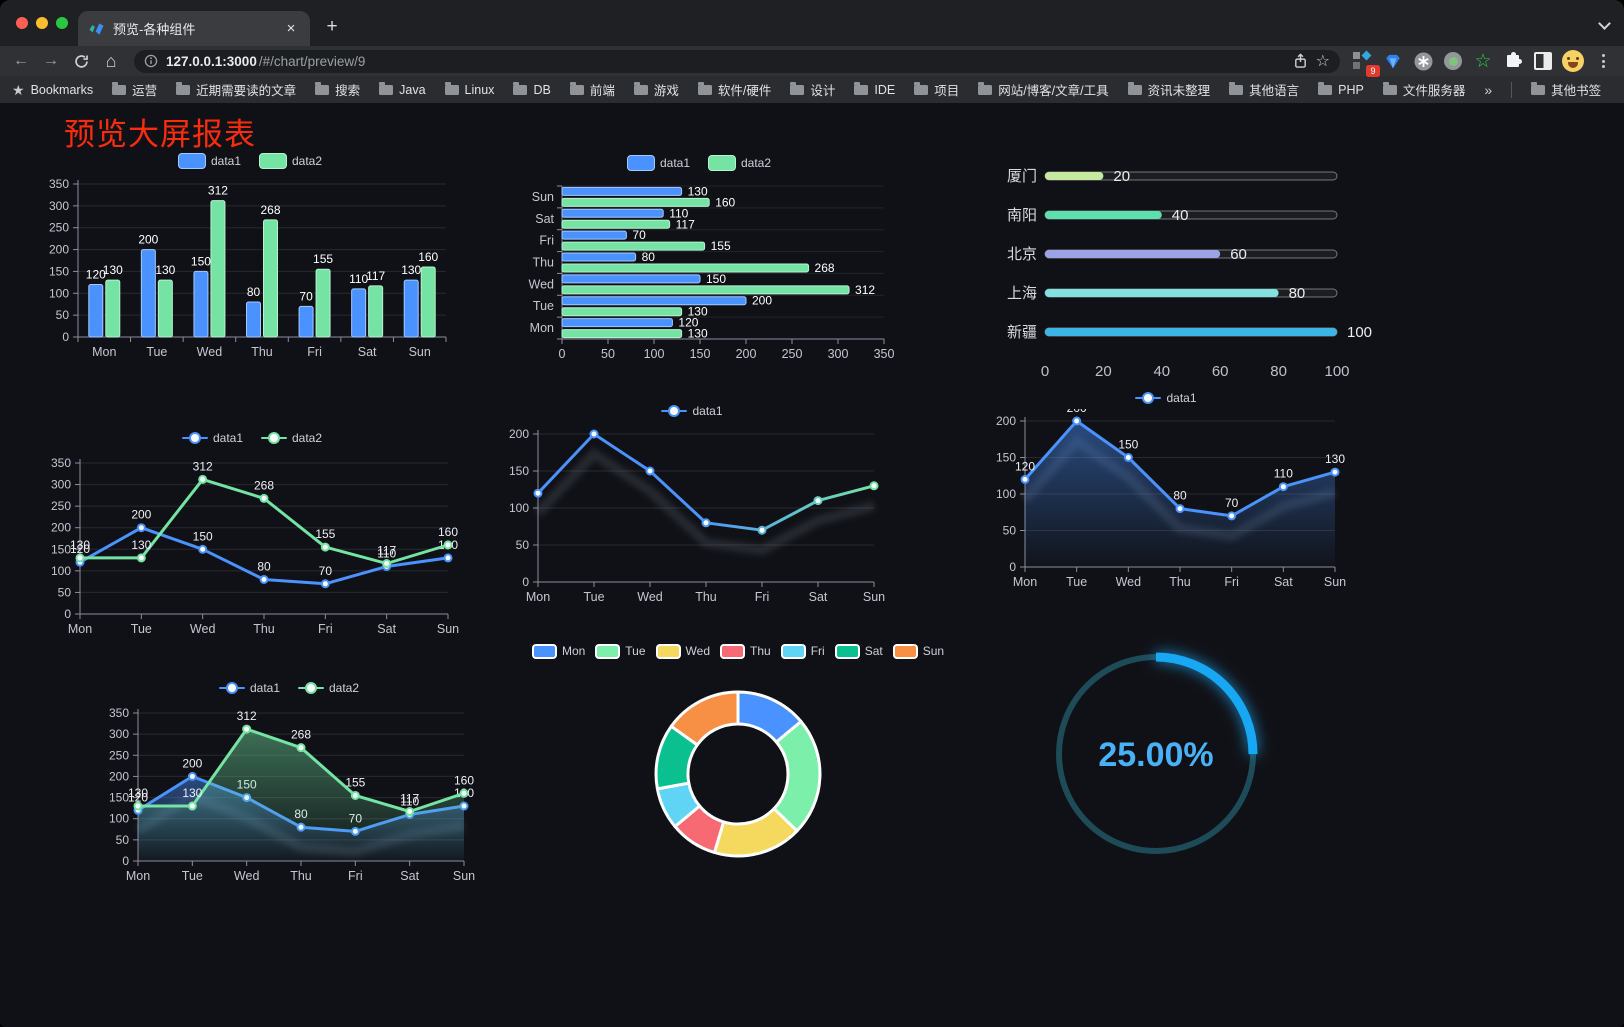  Describe the element at coordinates (1264, 89) in the screenshot. I see `bookmark-item: 其他语言` at that location.